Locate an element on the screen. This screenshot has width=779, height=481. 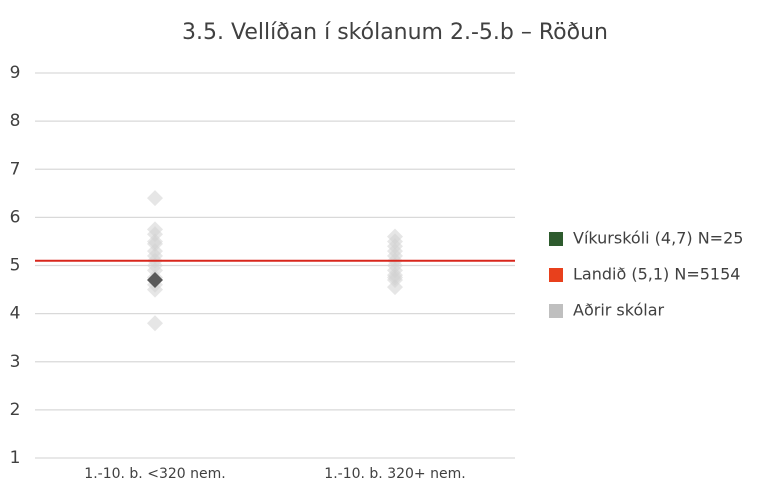
y-tick-label: 8 is located at coordinates (15, 121).